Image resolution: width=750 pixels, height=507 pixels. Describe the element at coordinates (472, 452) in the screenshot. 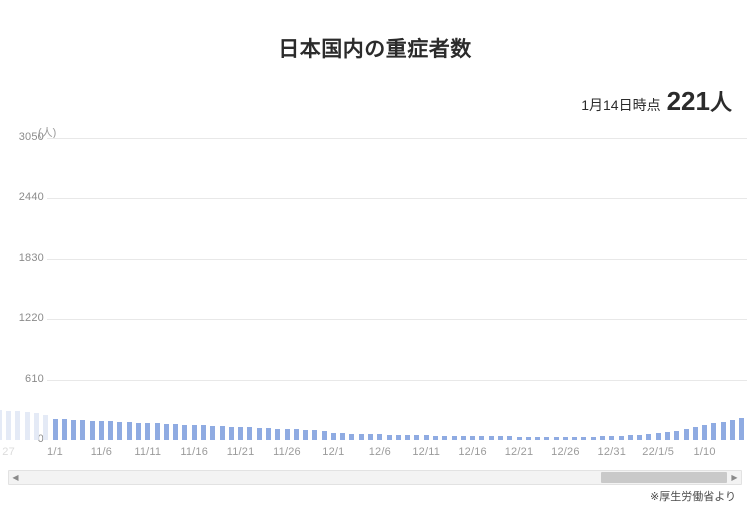

I see `x-axis-tick-label: 12/16` at that location.